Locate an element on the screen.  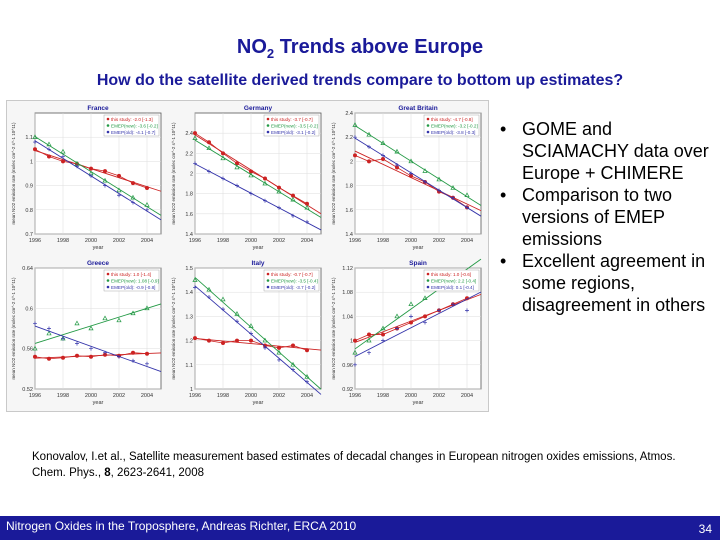
legend-marker is located at coordinates (428, 132).